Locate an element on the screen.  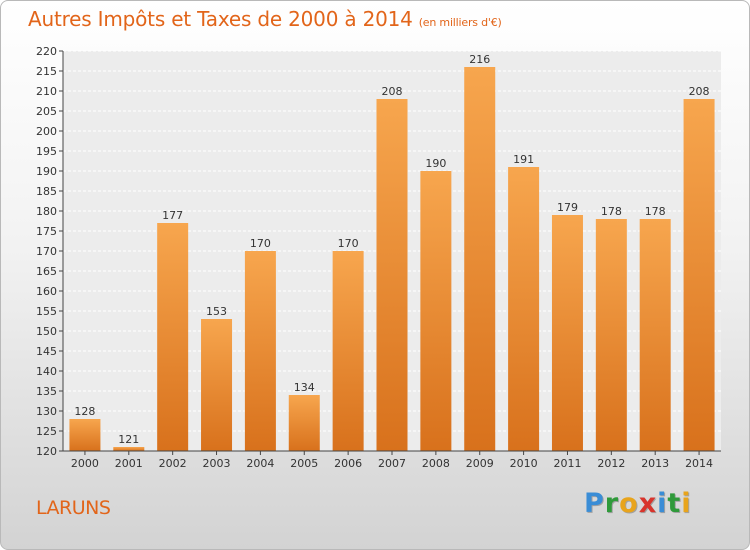
y-tick-label: 185 is located at coordinates (46, 191).